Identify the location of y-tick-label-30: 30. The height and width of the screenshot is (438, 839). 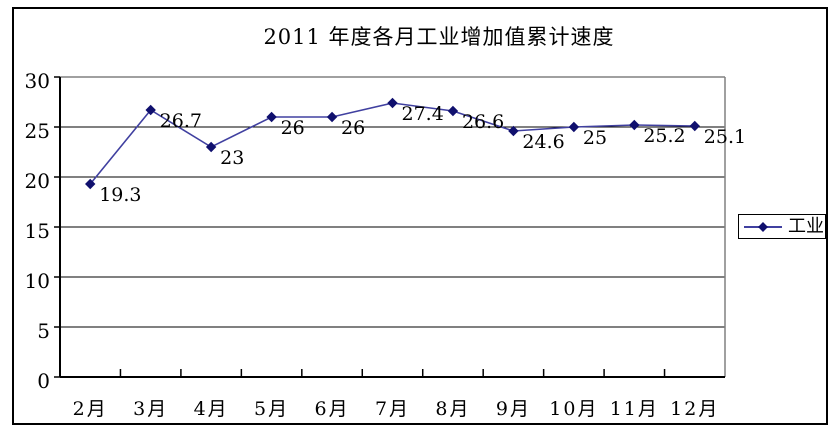
(37, 81).